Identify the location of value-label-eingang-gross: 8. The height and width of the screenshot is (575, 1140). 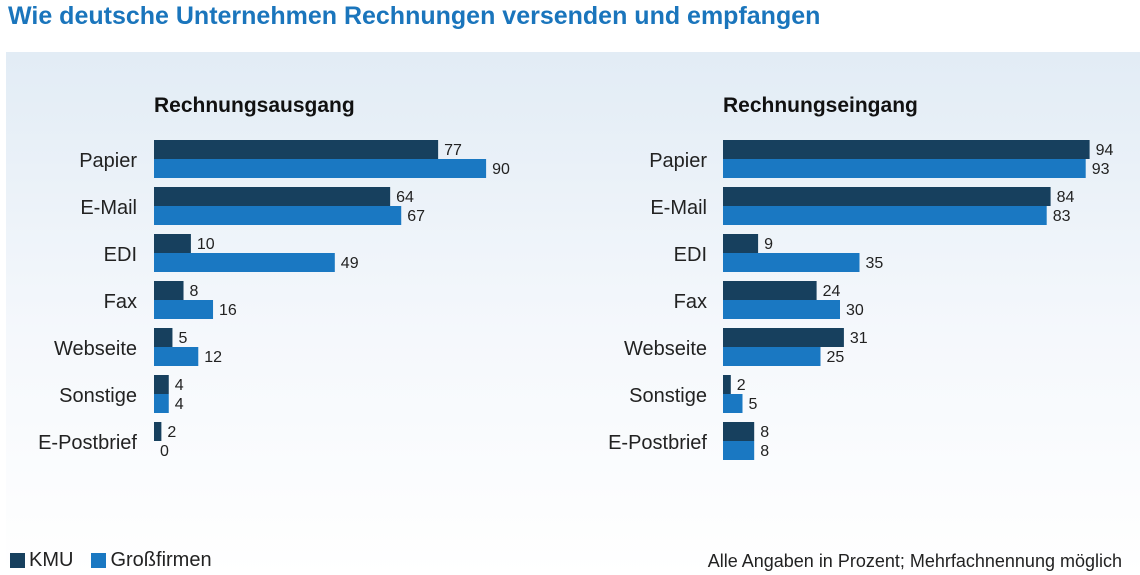
(764, 451).